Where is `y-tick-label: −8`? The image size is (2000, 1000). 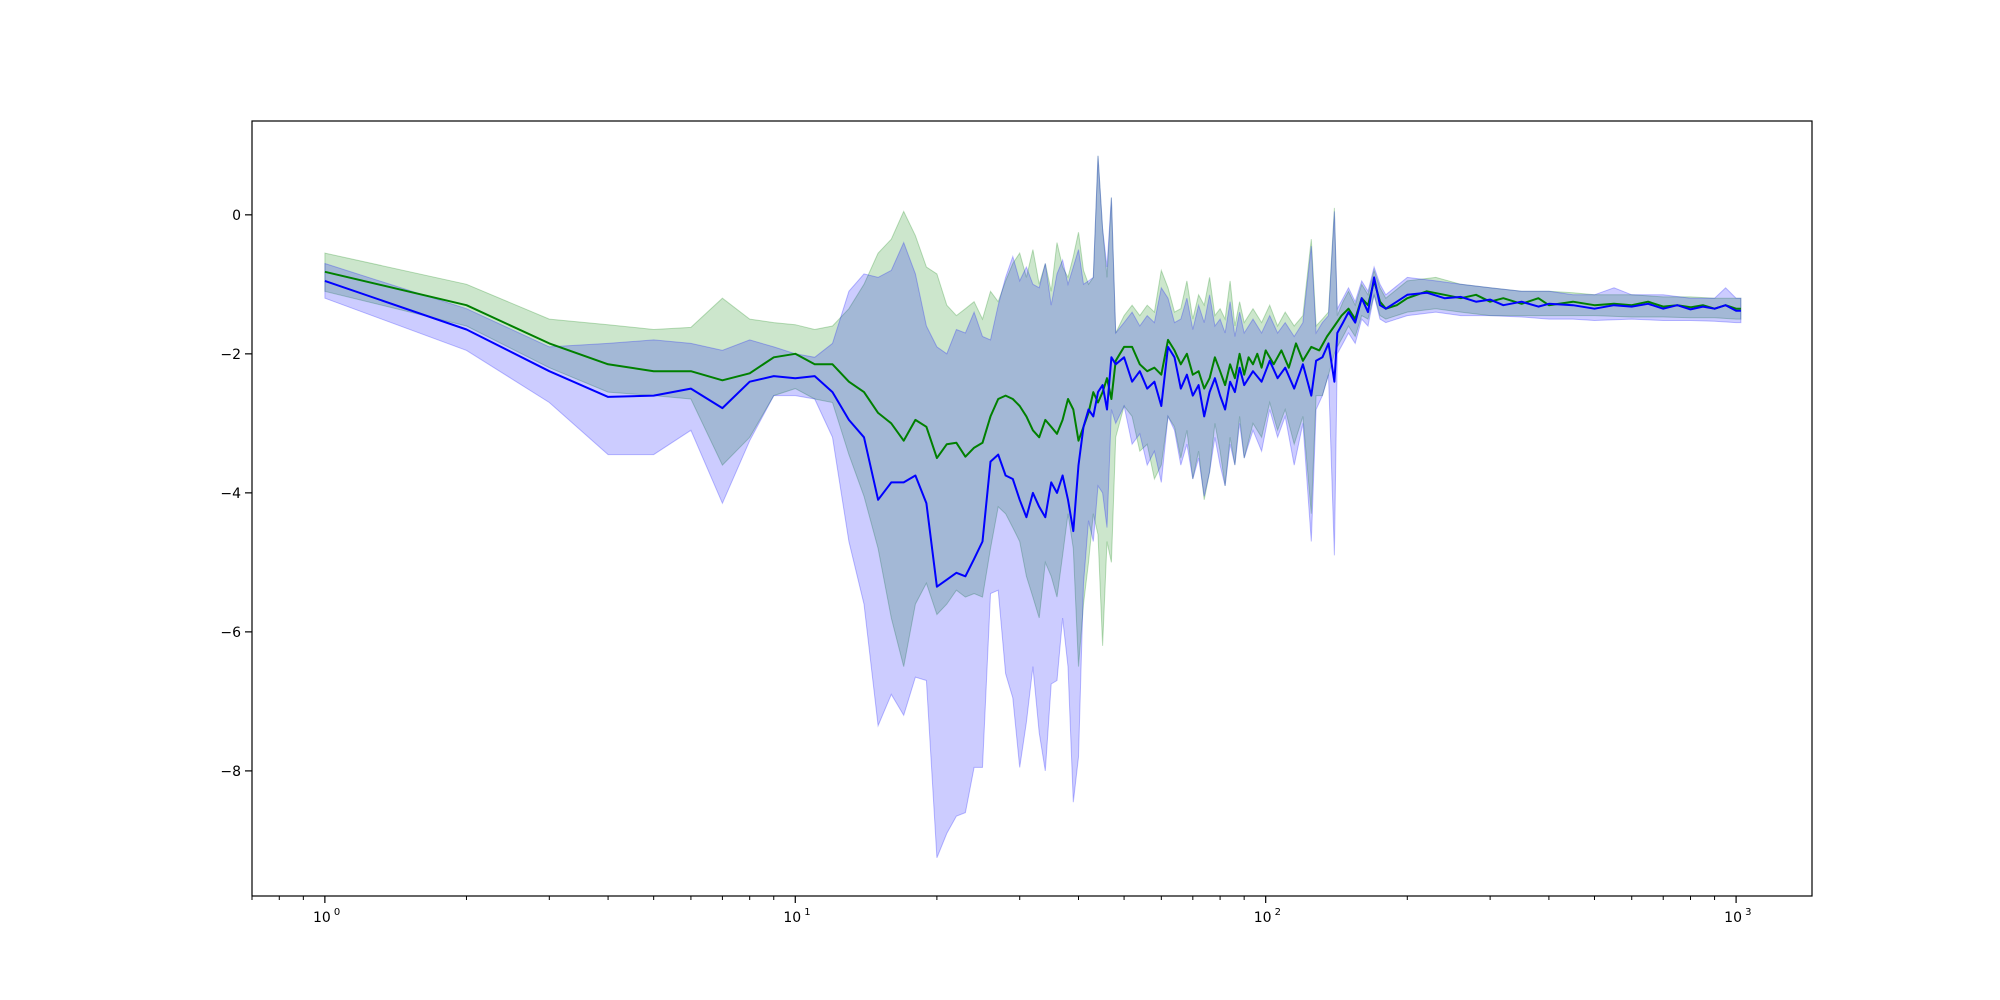
y-tick-label: −8 is located at coordinates (230, 772).